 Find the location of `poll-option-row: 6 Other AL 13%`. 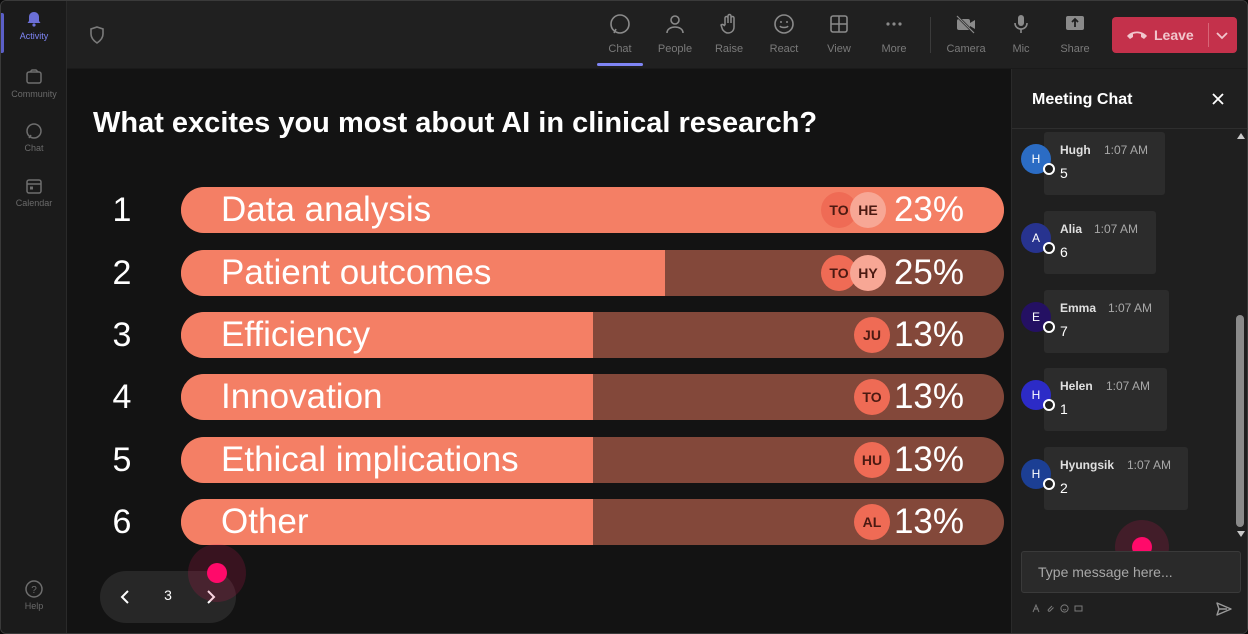

poll-option-row: 6 Other AL 13% is located at coordinates (539, 522).